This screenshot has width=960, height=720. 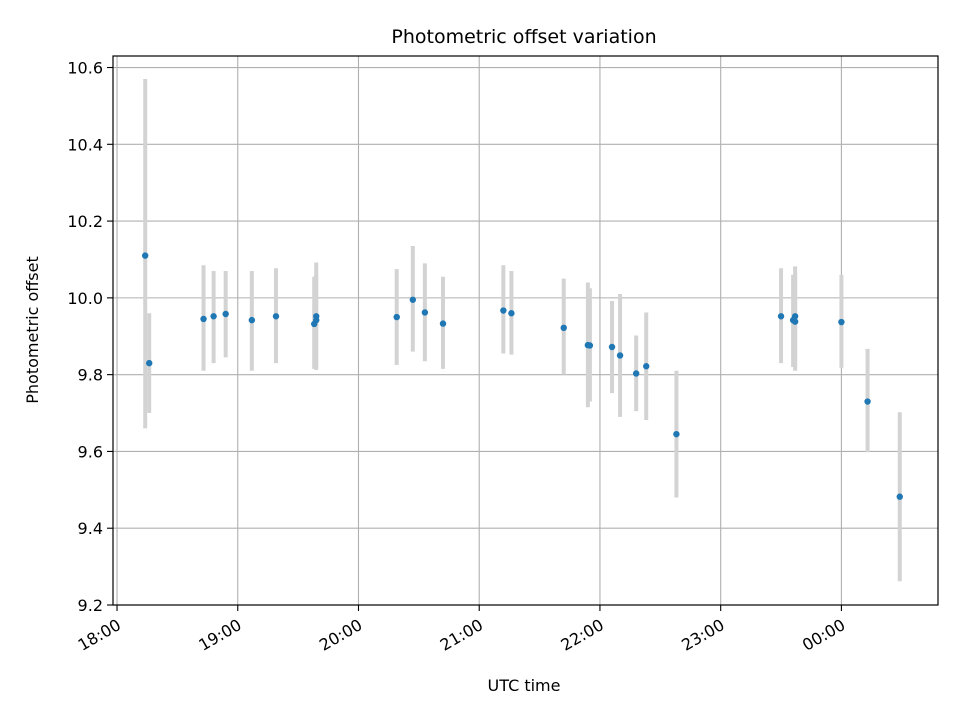 I want to click on y-tick-label: 9.8, so click(x=90, y=375).